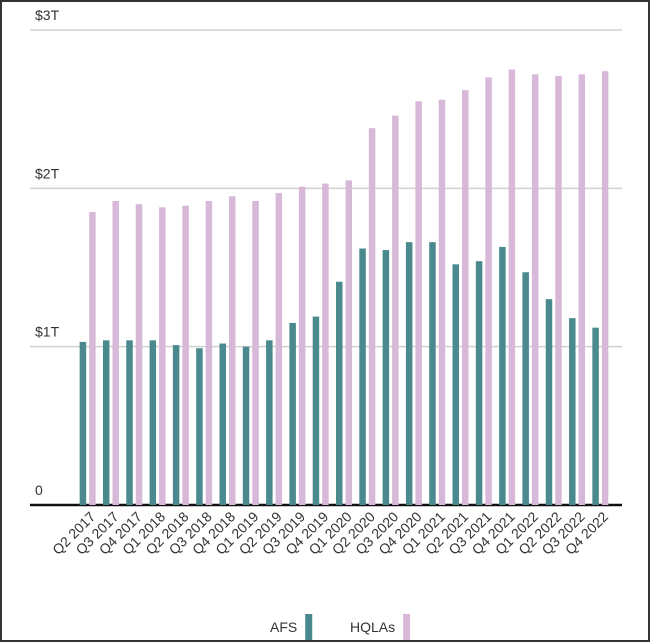 This screenshot has width=651, height=643. I want to click on legend-label: AFS, so click(283, 627).